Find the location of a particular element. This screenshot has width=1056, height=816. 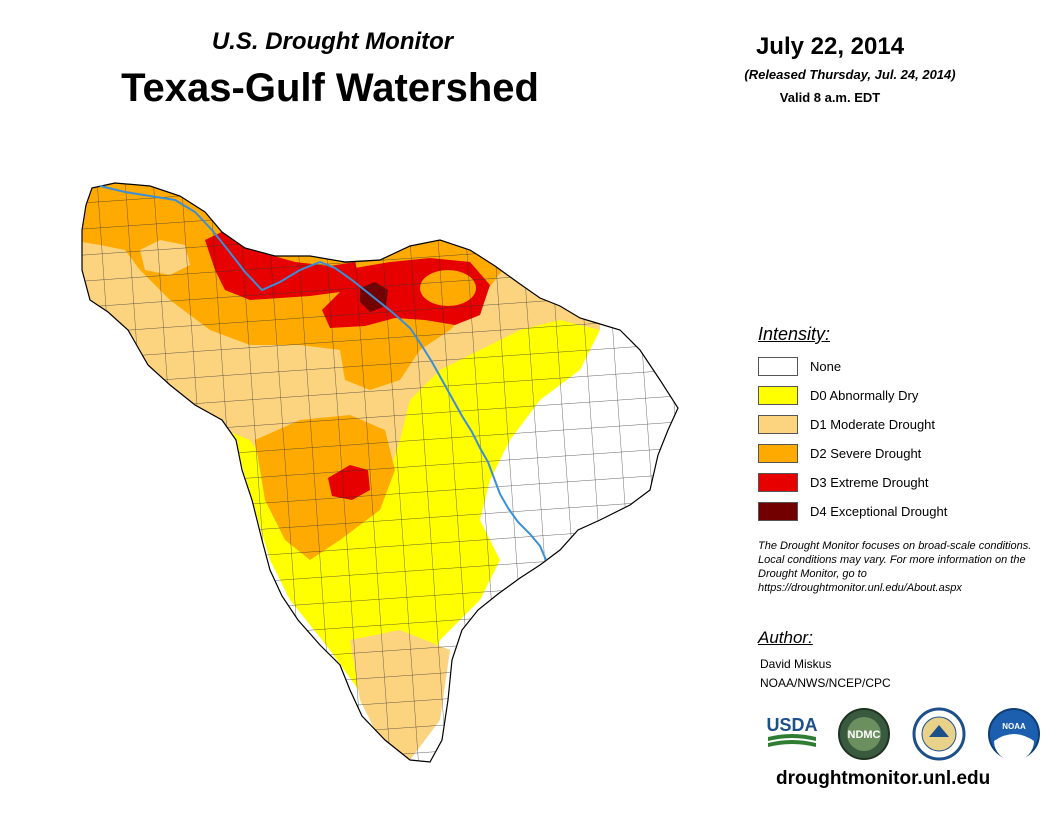

legend-label: D2 Severe Drought is located at coordinates (866, 453).